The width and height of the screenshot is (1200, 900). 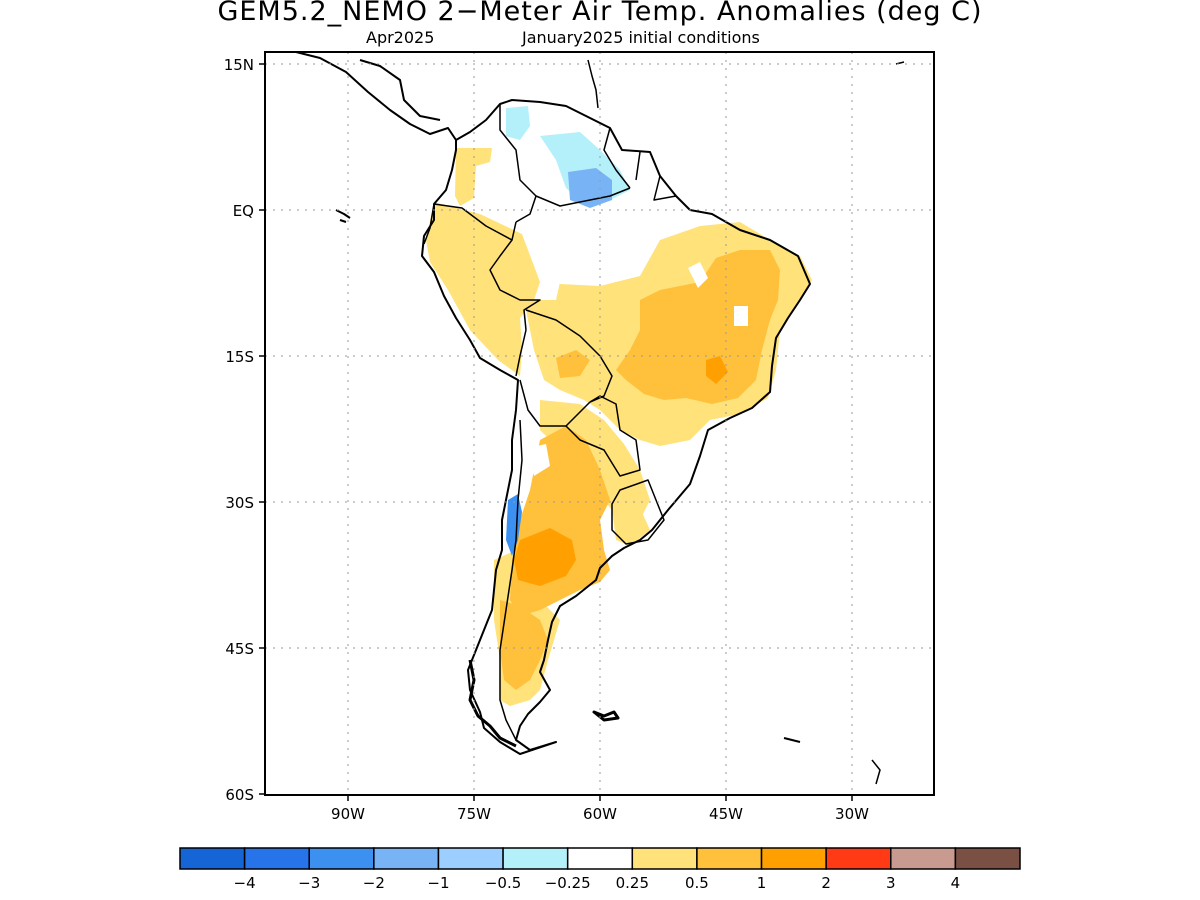 What do you see at coordinates (518, 123) in the screenshot?
I see `anomaly-area-venezuela-cool` at bounding box center [518, 123].